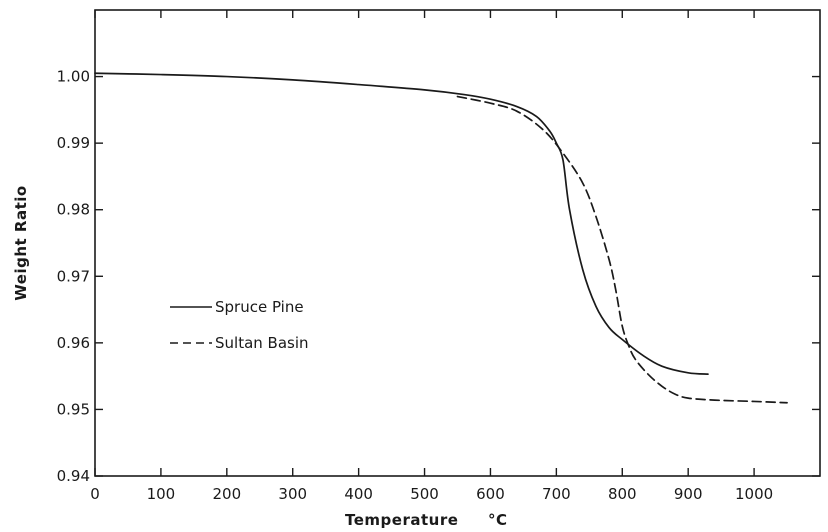 The width and height of the screenshot is (828, 532). Describe the element at coordinates (73, 343) in the screenshot. I see `y-tick-label: 0.96` at that location.